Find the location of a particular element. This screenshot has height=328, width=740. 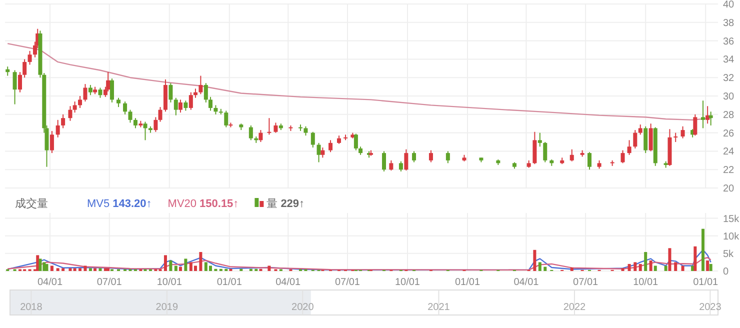

y-tick-label: 34 is located at coordinates (729, 60).